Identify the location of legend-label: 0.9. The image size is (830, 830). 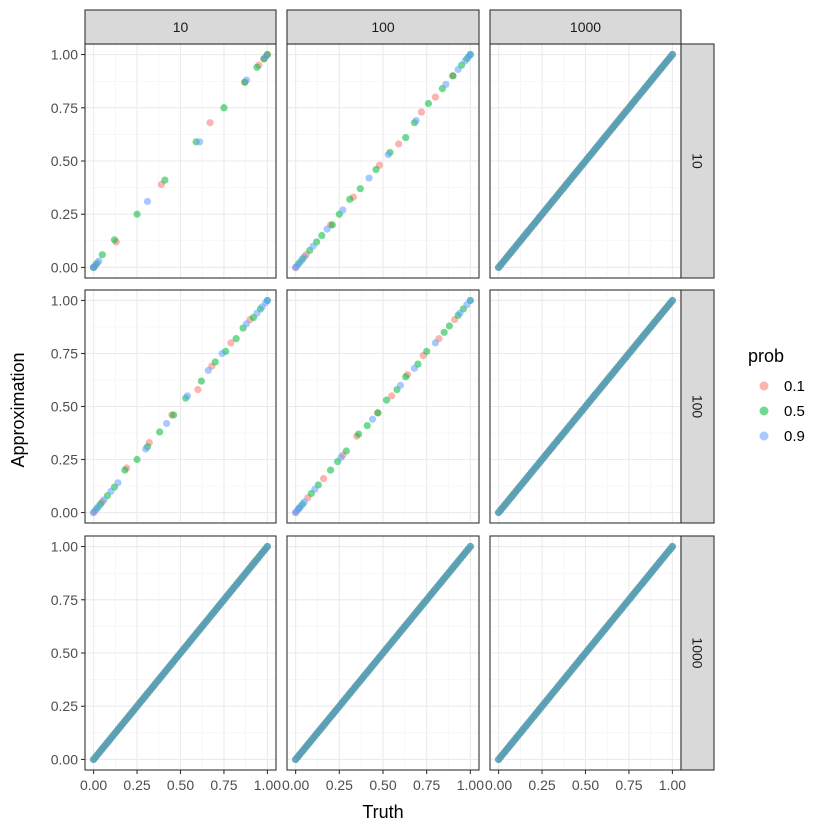
(794, 436).